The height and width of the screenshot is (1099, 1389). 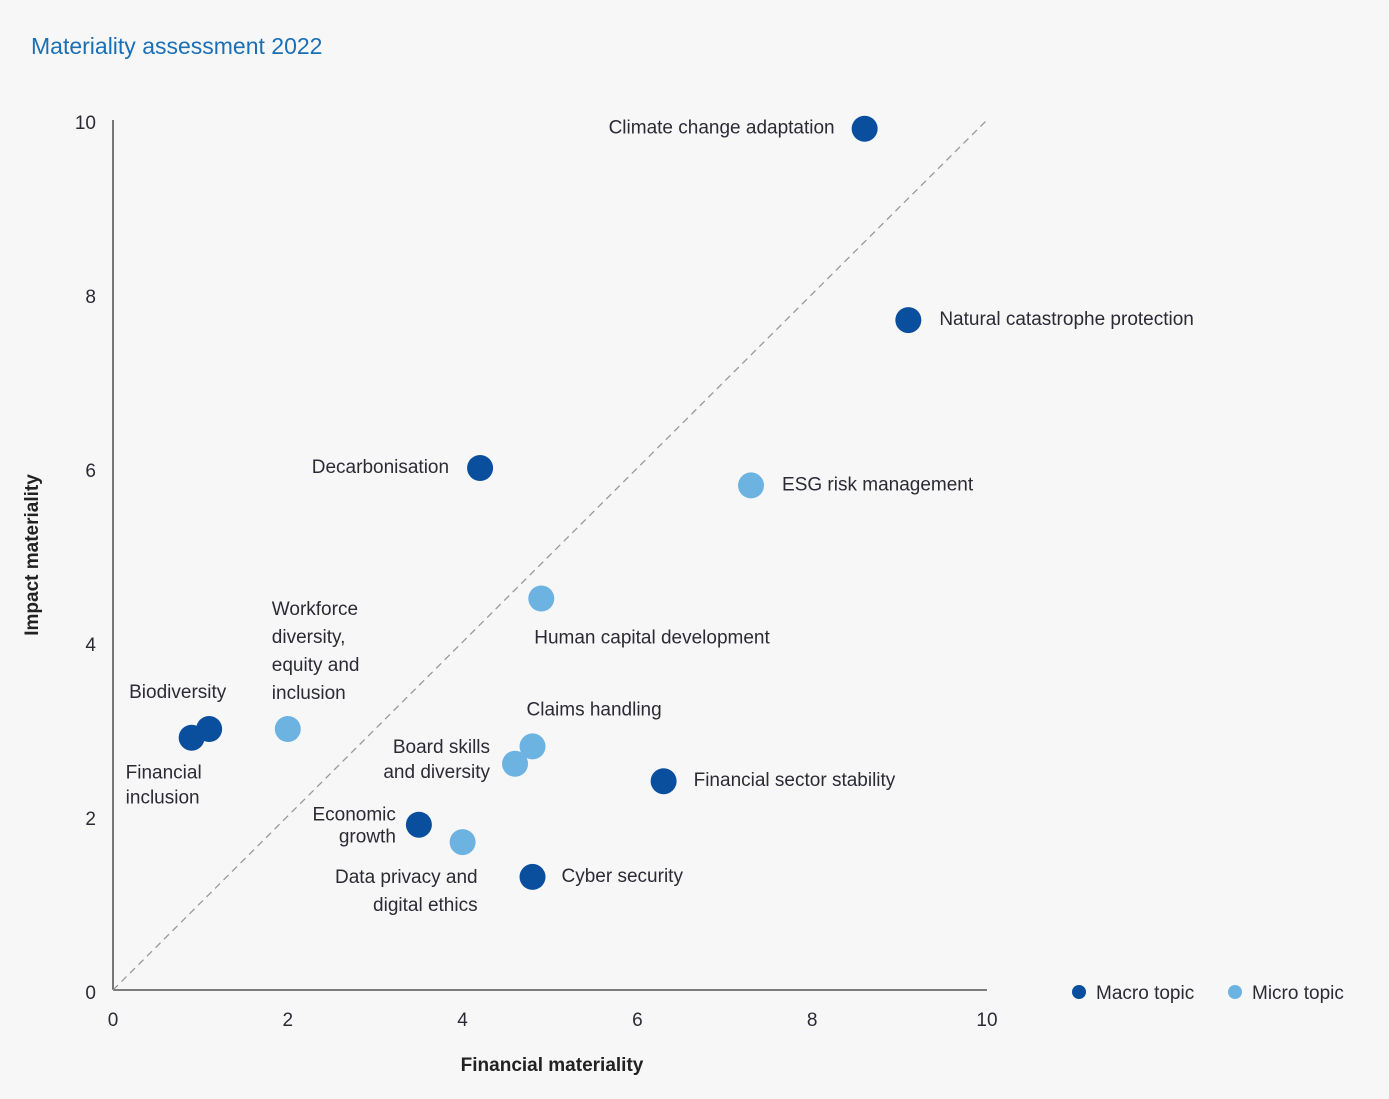 What do you see at coordinates (406, 877) in the screenshot?
I see `data-point-label-line: Data privacy and` at bounding box center [406, 877].